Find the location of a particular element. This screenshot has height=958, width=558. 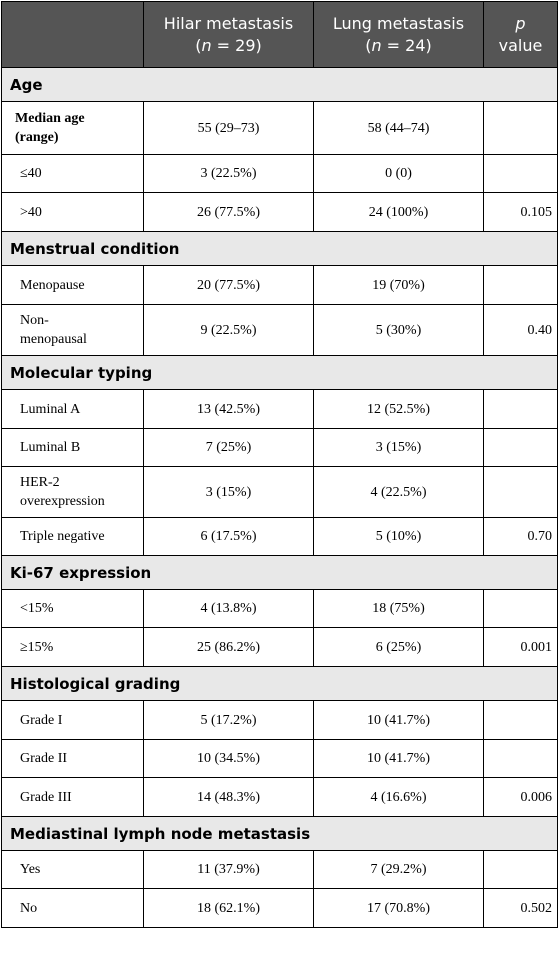

cell-lung: 24 (100%) is located at coordinates (398, 212).